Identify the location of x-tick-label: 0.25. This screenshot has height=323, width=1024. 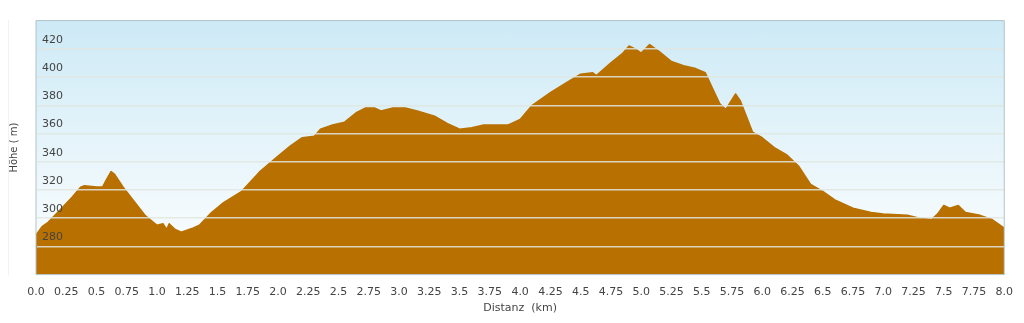
(66, 292).